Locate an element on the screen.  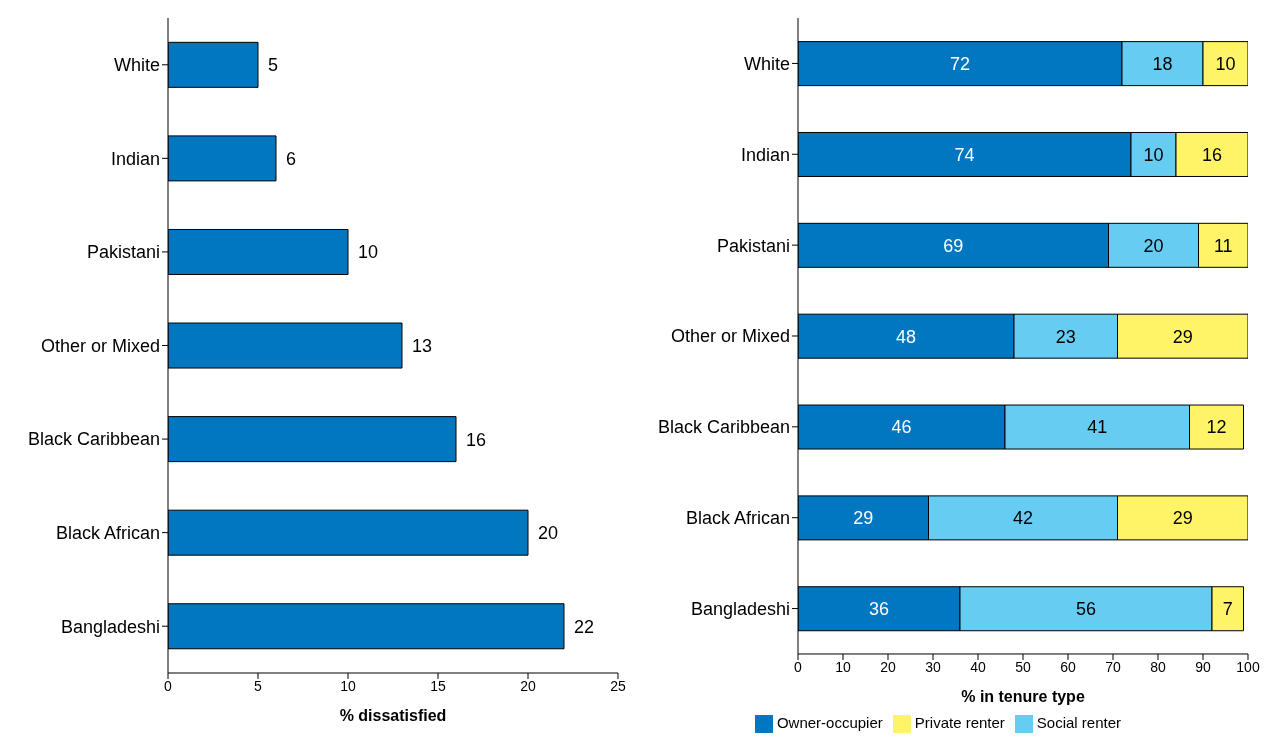
data-label: 36 is located at coordinates (879, 609).